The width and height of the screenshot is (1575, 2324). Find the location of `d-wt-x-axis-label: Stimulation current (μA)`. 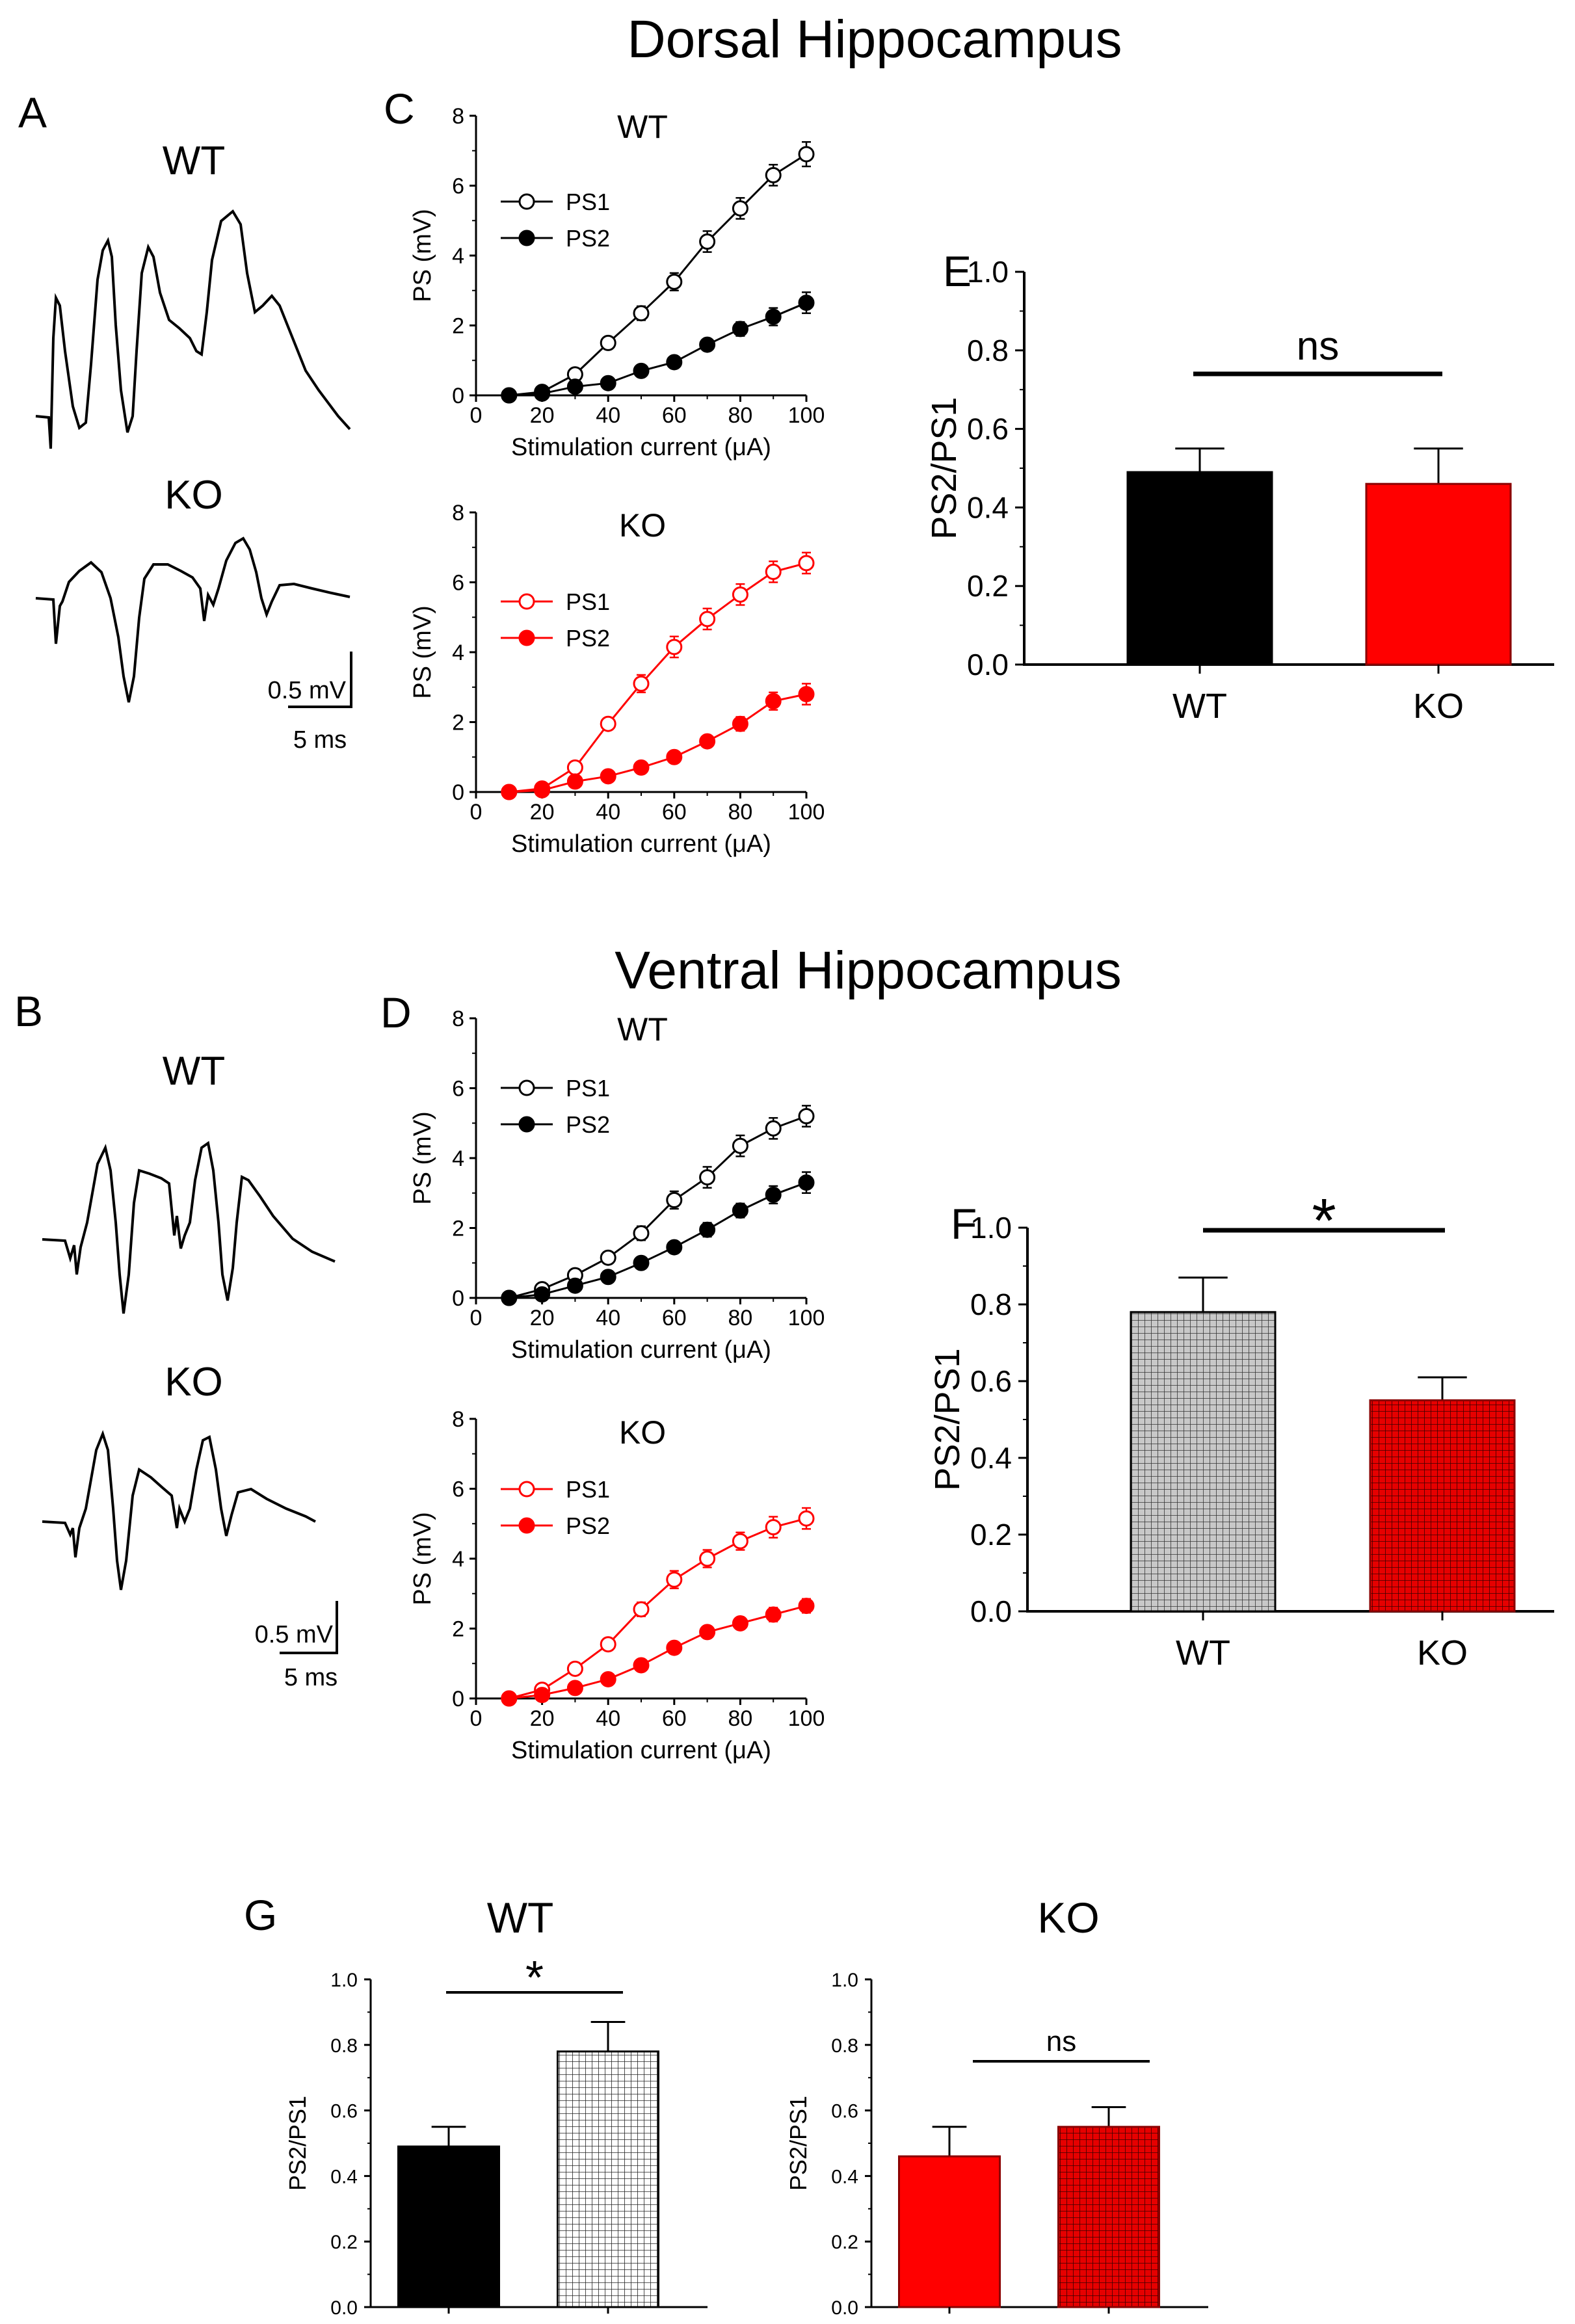

d-wt-x-axis-label: Stimulation current (μA) is located at coordinates (641, 1350).